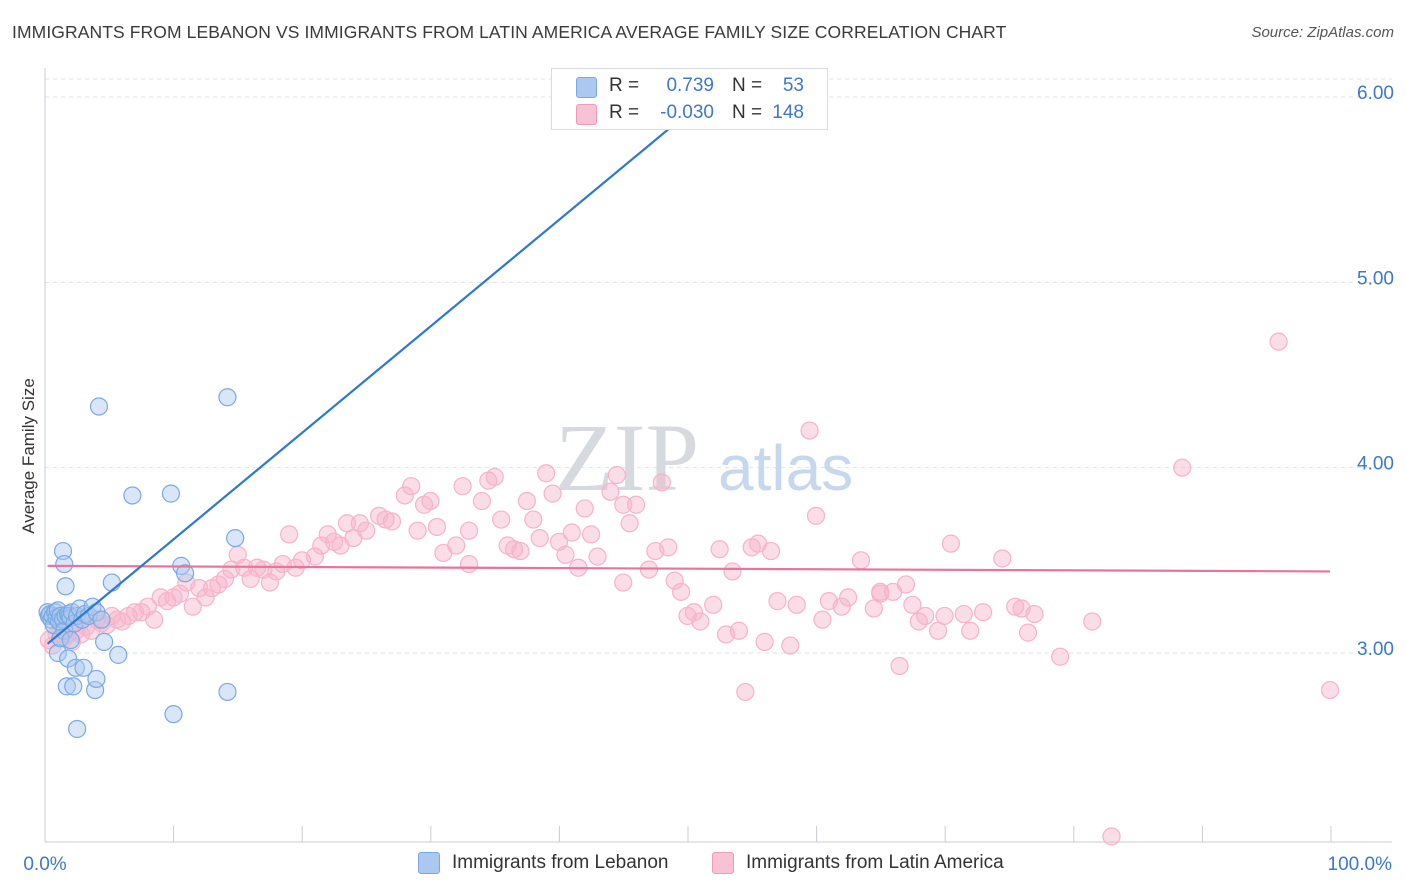 The image size is (1406, 892). What do you see at coordinates (704, 457) in the screenshot?
I see `watermark: ZIP atlas` at bounding box center [704, 457].